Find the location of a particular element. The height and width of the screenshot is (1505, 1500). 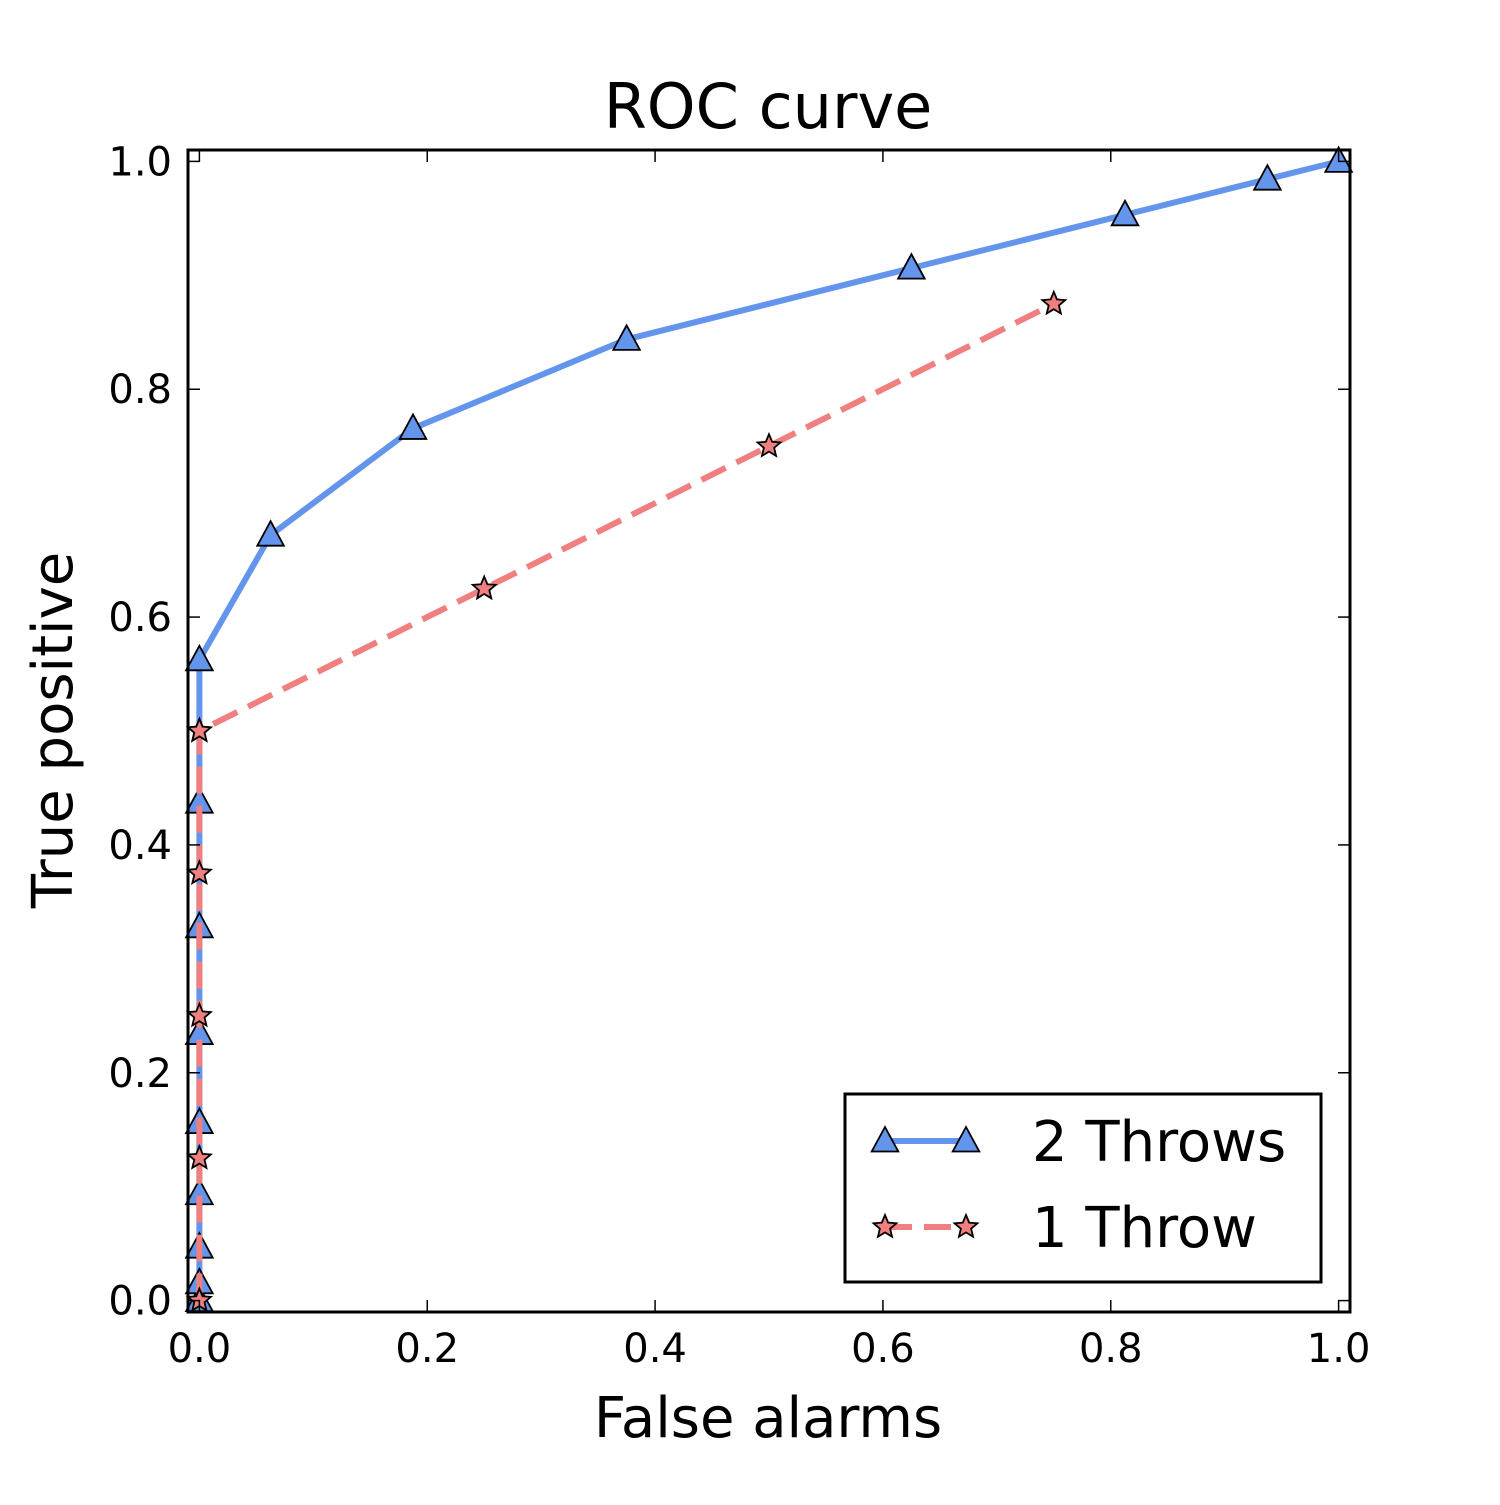

legend-label-1-throw: 1 Throw is located at coordinates (1144, 1228).